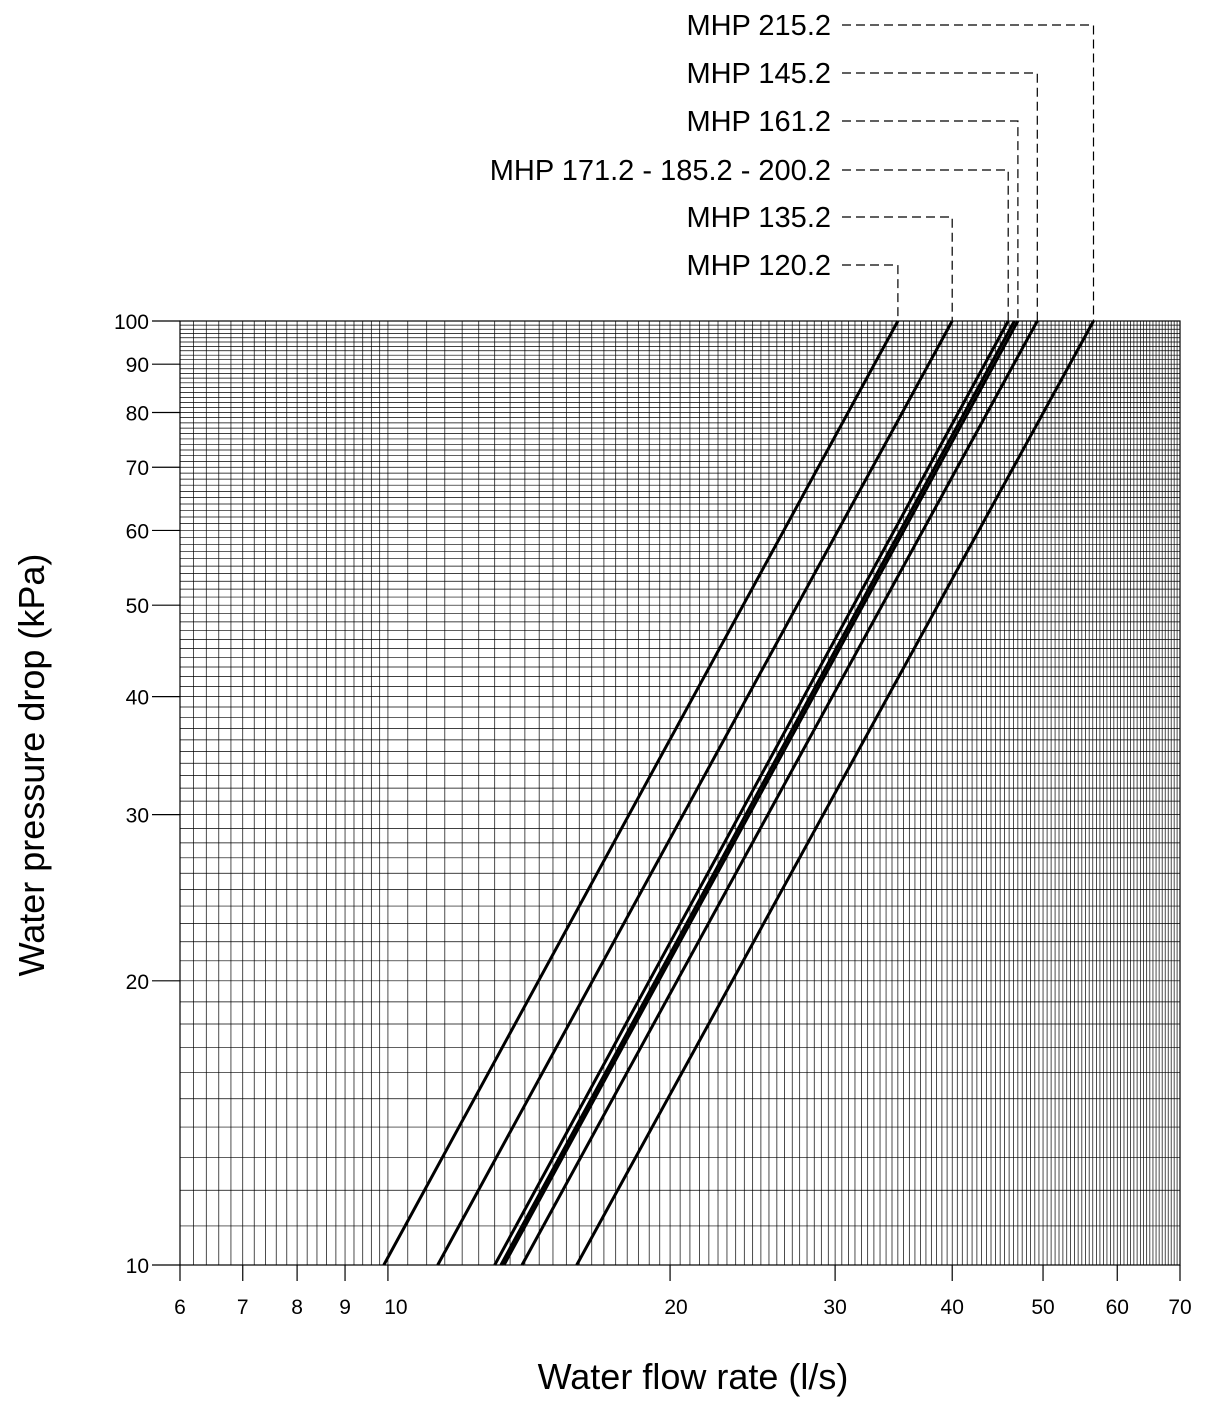  What do you see at coordinates (693, 1376) in the screenshot?
I see `x-axis-title: Water flow rate (l/s)` at bounding box center [693, 1376].